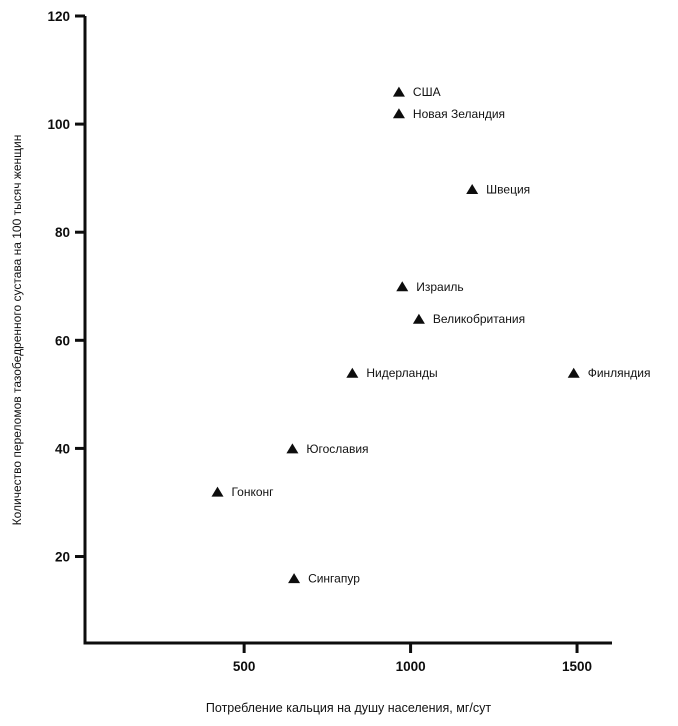  I want to click on x-tick-label: 500, so click(244, 666).